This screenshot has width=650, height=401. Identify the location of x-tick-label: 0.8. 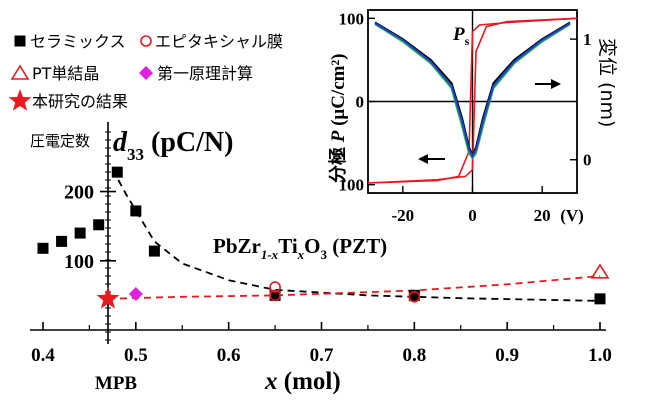
(414, 355).